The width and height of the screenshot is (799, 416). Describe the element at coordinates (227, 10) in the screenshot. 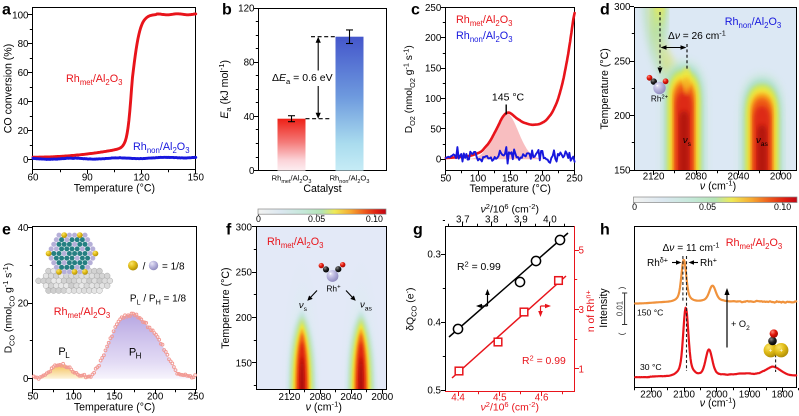

I see `svg-text: b` at that location.